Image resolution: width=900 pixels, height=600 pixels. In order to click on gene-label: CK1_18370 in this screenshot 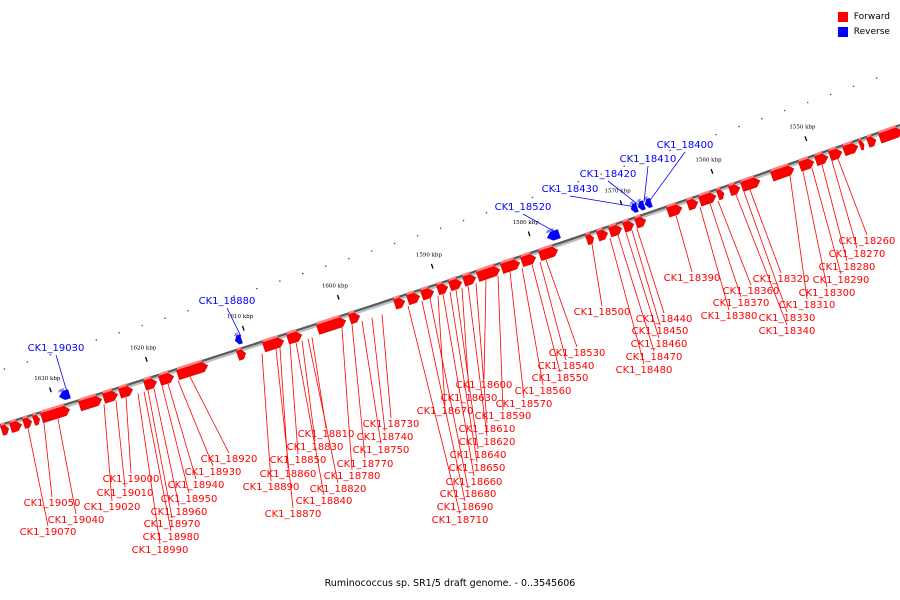, I will do `click(741, 303)`.